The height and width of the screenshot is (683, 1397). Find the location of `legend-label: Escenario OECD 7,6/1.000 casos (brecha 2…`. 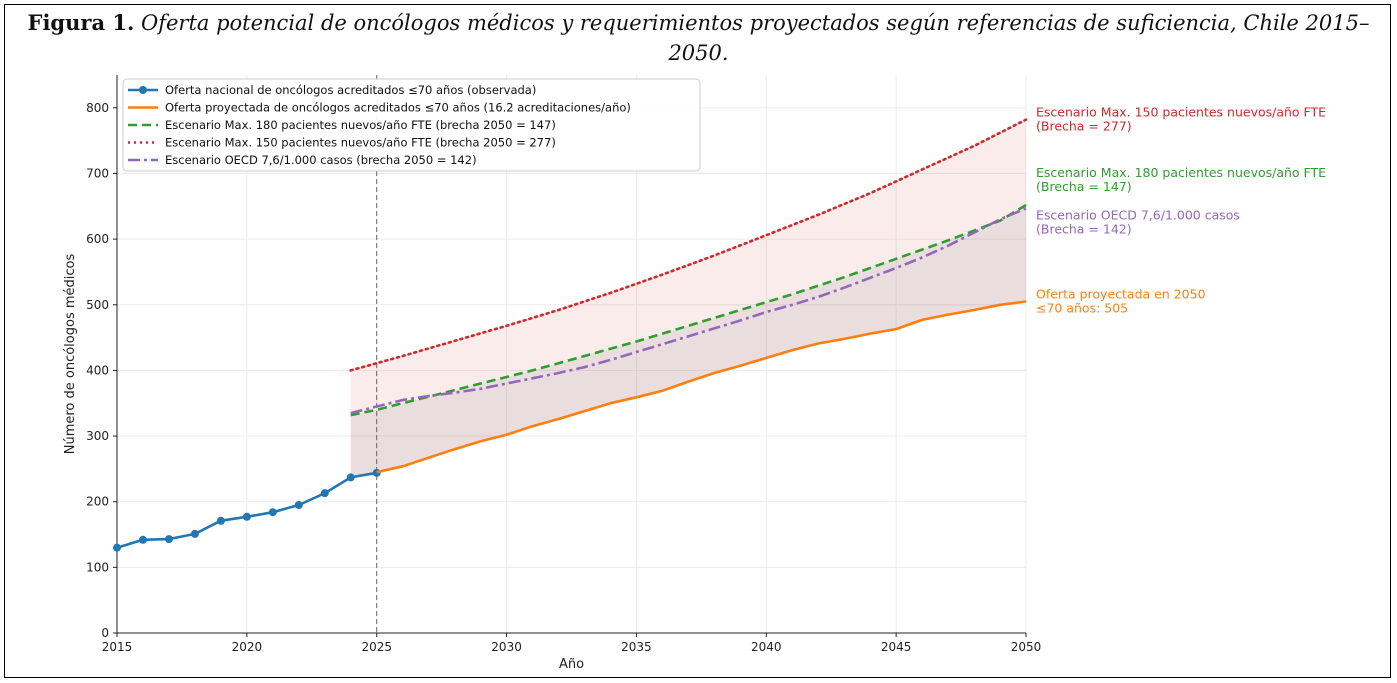

legend-label: Escenario OECD 7,6/1.000 casos (brecha 2… is located at coordinates (321, 160).